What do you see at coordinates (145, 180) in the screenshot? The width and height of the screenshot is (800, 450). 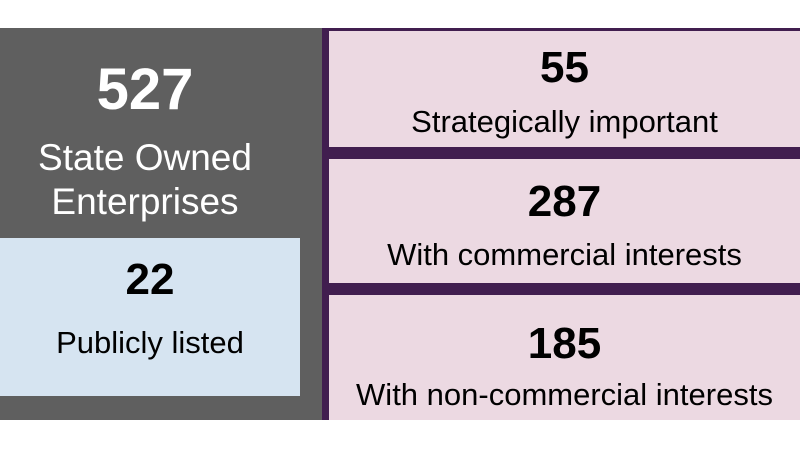 I see `total-label: State Owned Enterprises` at bounding box center [145, 180].